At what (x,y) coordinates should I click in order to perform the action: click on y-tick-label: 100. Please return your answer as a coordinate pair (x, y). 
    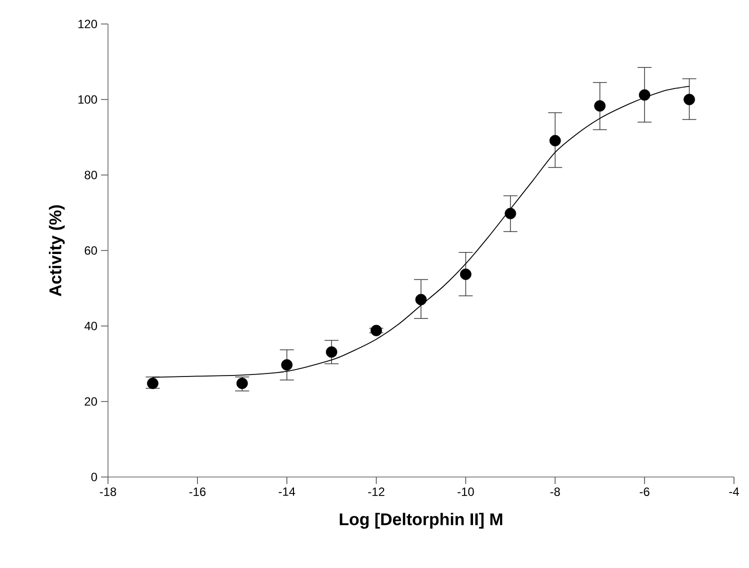
    Looking at the image, I should click on (88, 99).